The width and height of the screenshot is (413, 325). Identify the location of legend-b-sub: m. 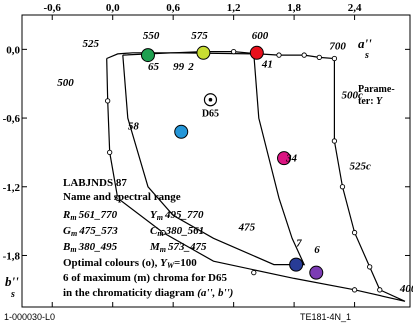
(73, 249).